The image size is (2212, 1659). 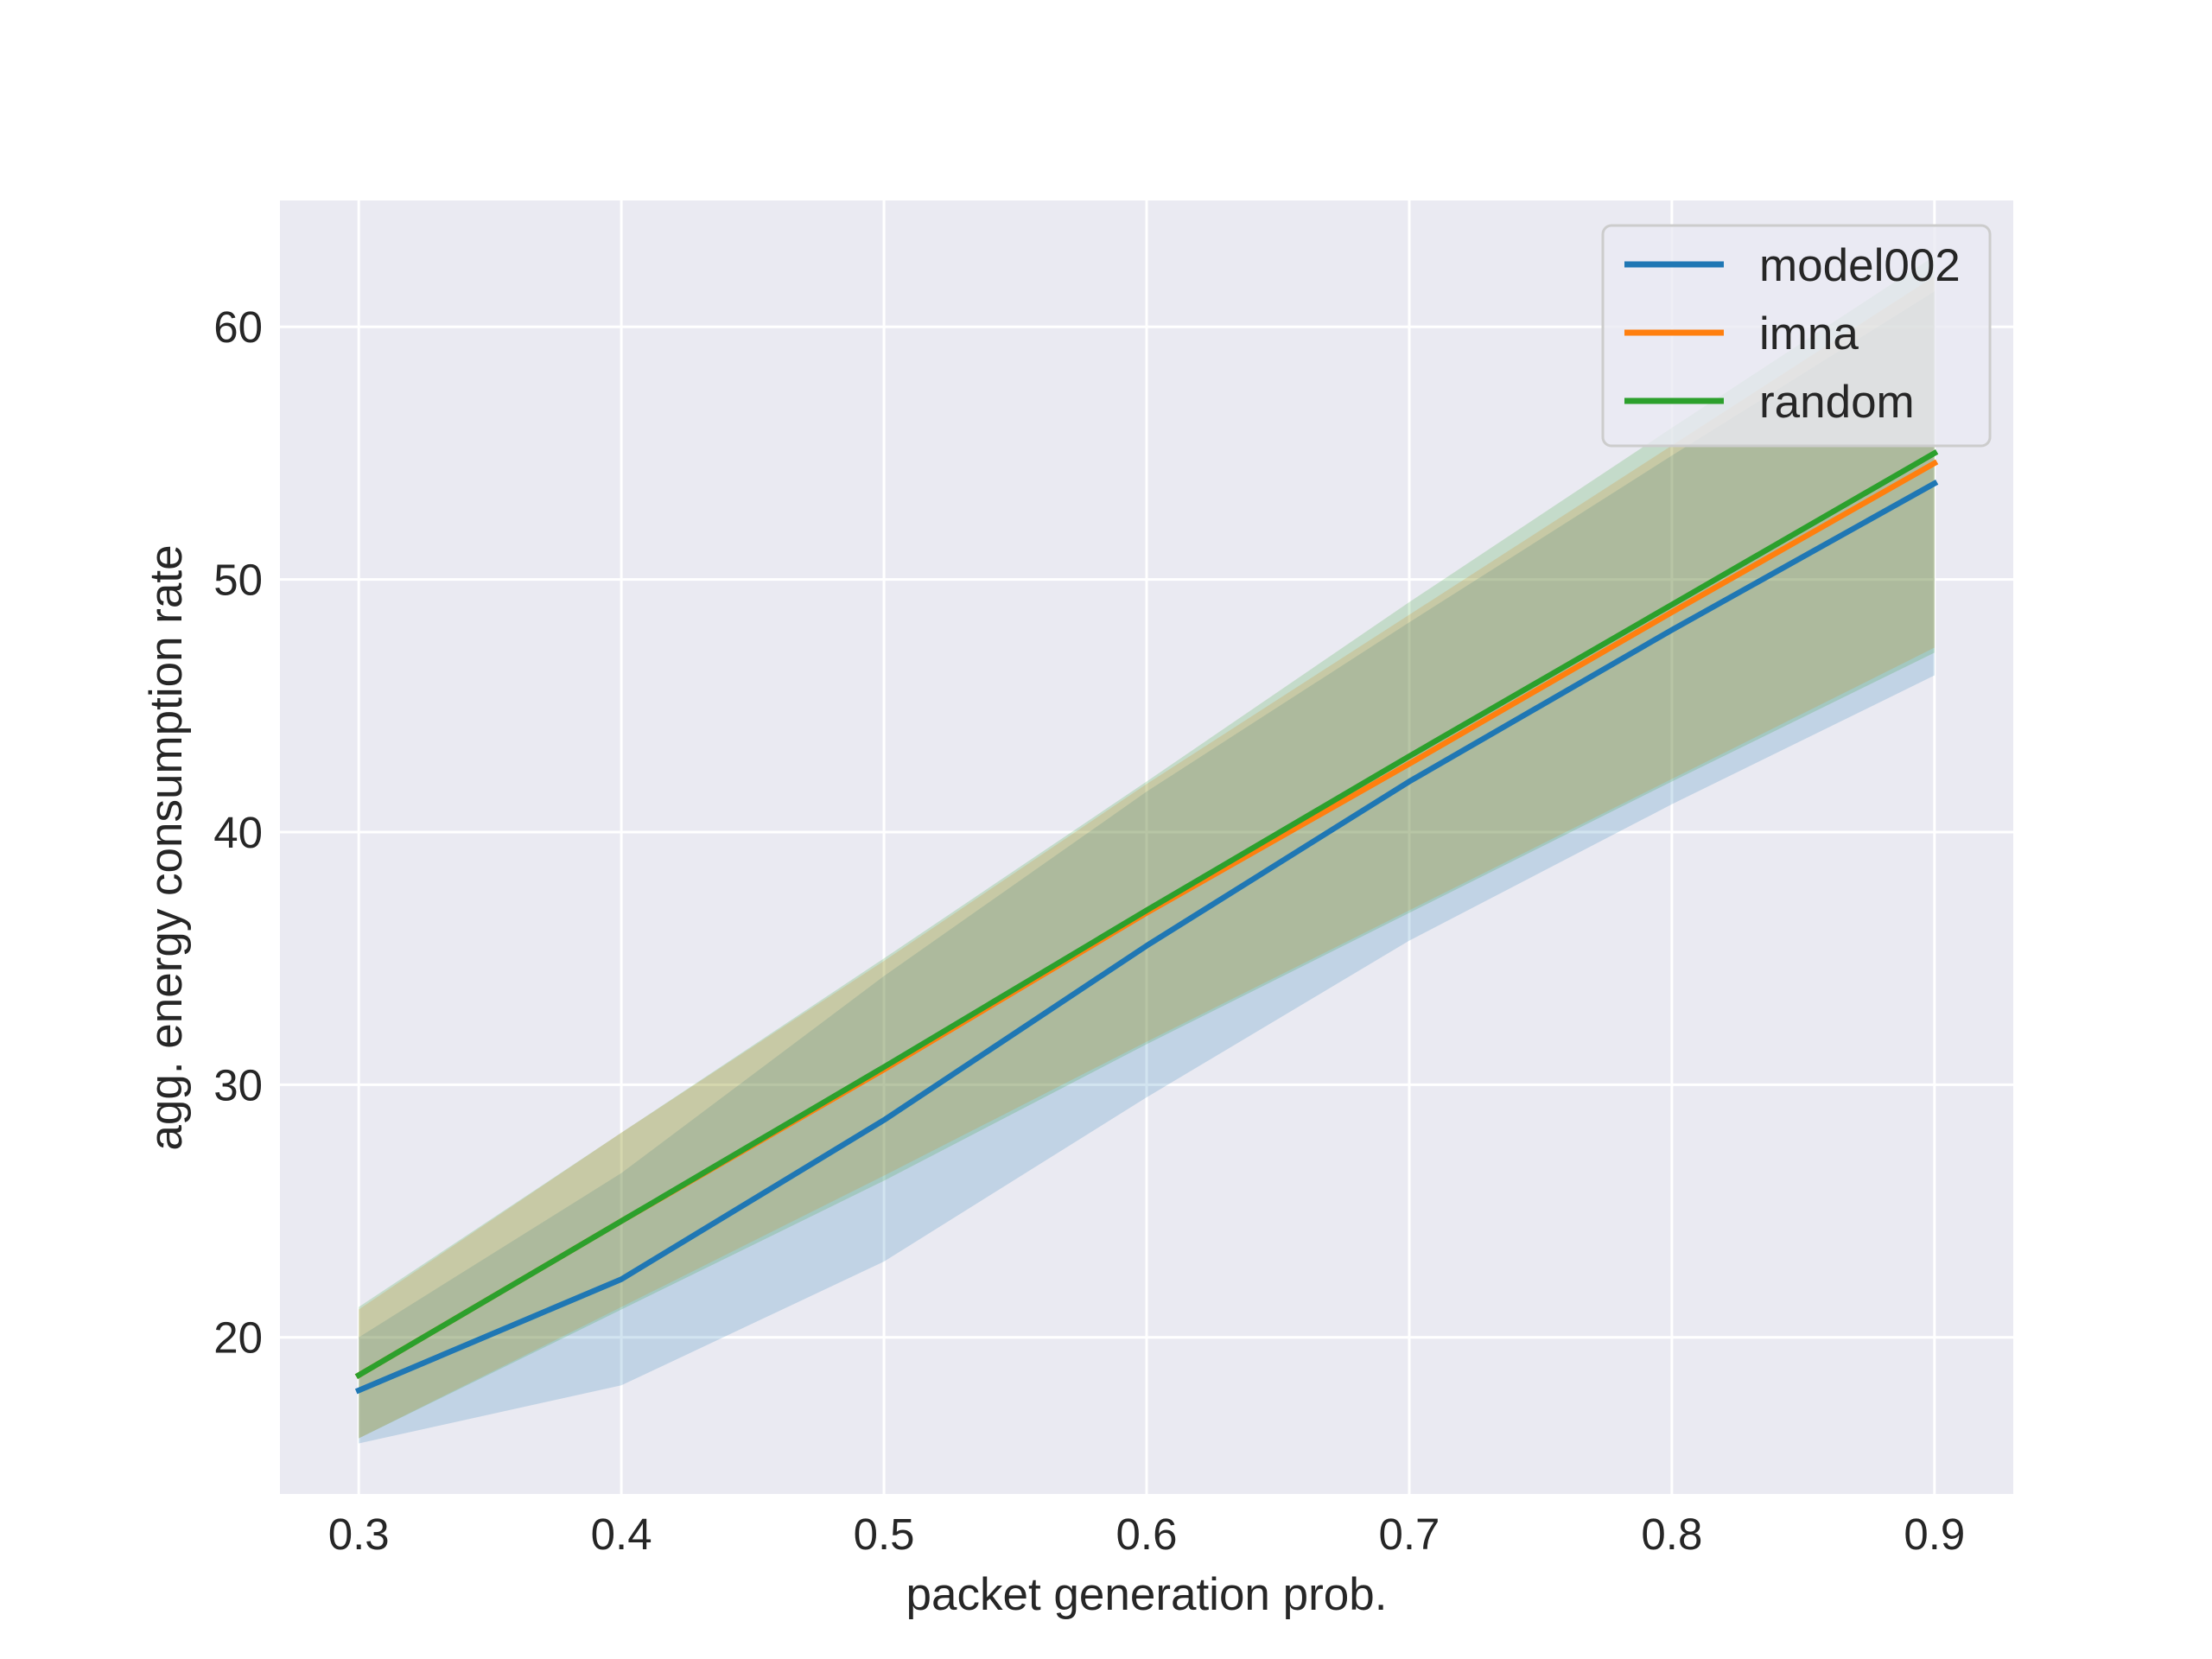 I want to click on legend-box, so click(x=1796, y=336).